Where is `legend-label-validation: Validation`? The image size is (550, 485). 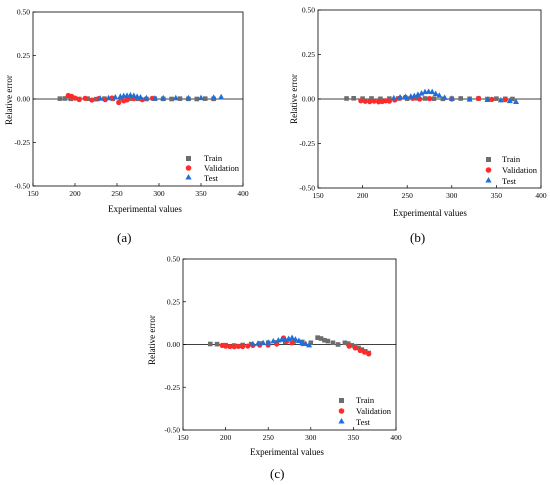 legend-label-validation: Validation is located at coordinates (374, 411).